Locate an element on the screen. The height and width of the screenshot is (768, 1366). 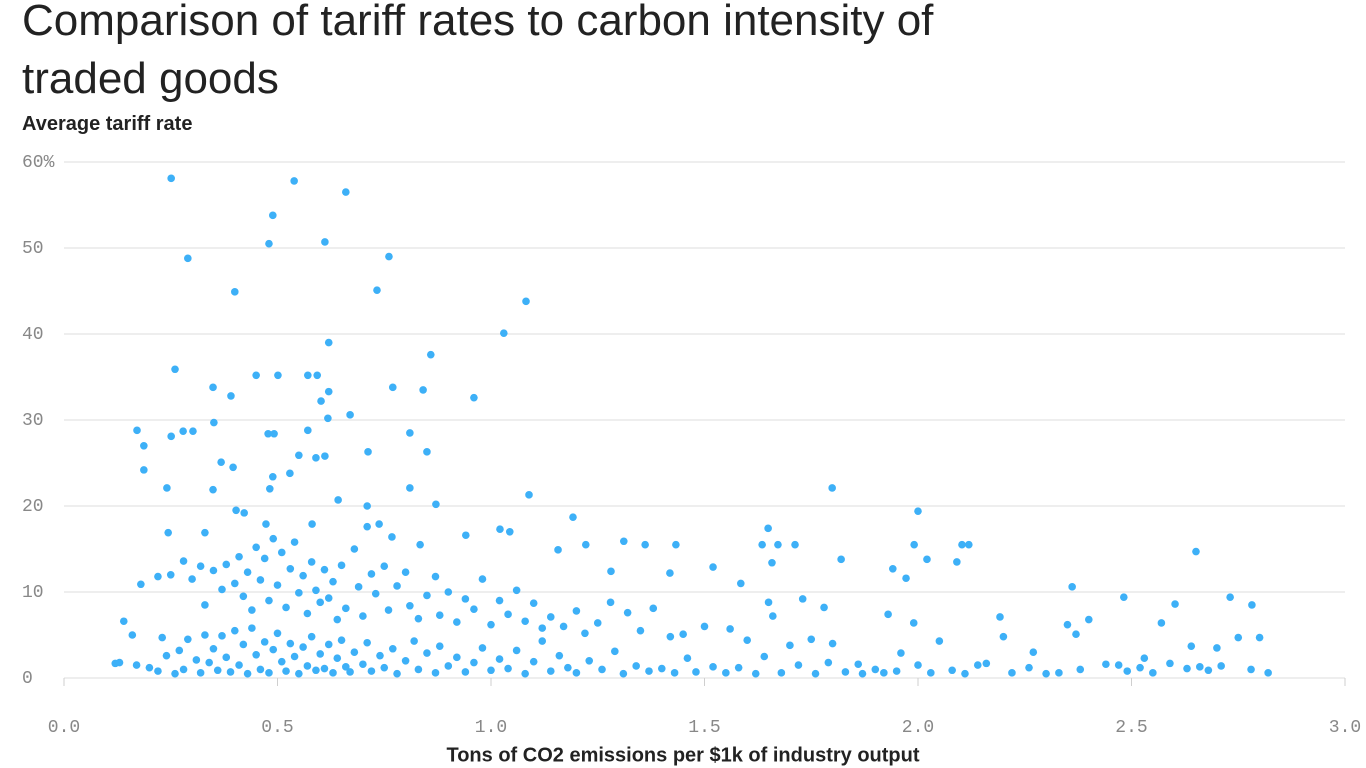
x-tick-label: 2.0 is located at coordinates (918, 728).